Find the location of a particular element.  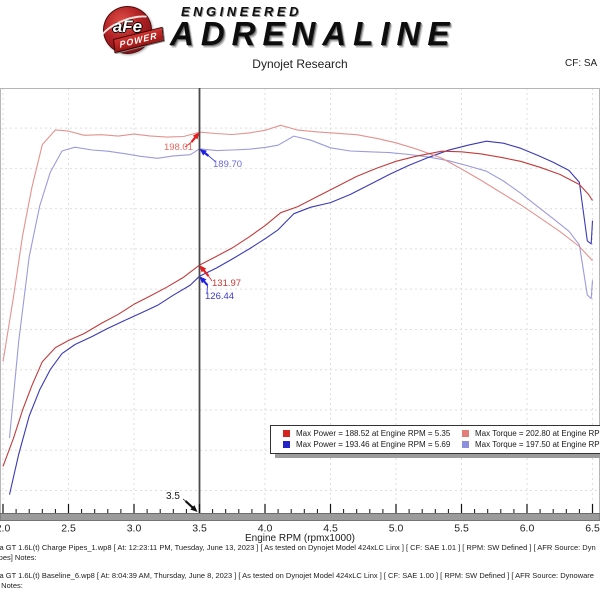

rpm-cursor-line is located at coordinates (199, 301).